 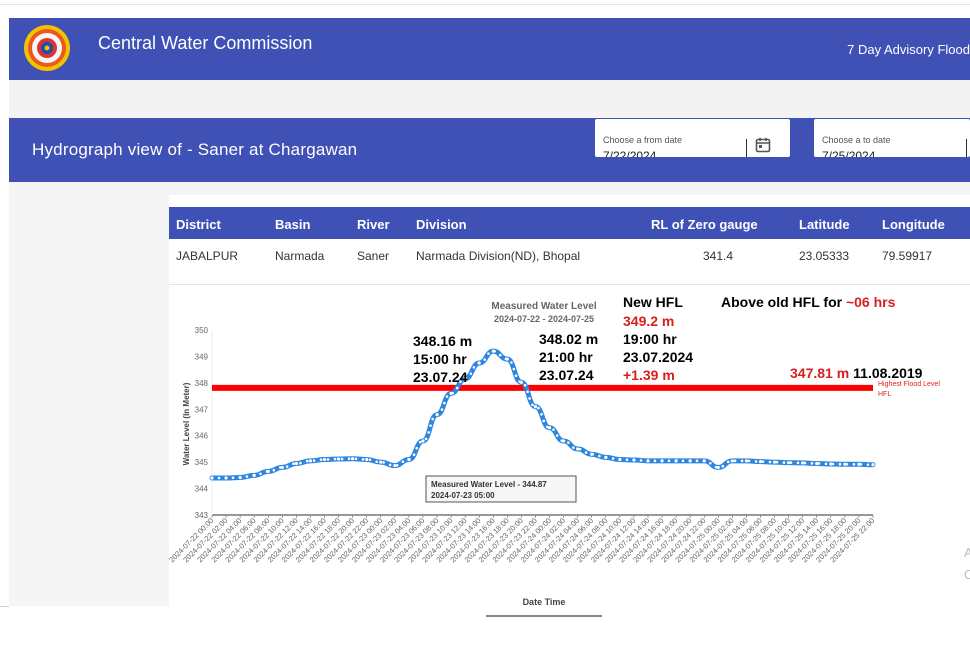 What do you see at coordinates (824, 256) in the screenshot?
I see `cell-latitude: 23.05333` at bounding box center [824, 256].